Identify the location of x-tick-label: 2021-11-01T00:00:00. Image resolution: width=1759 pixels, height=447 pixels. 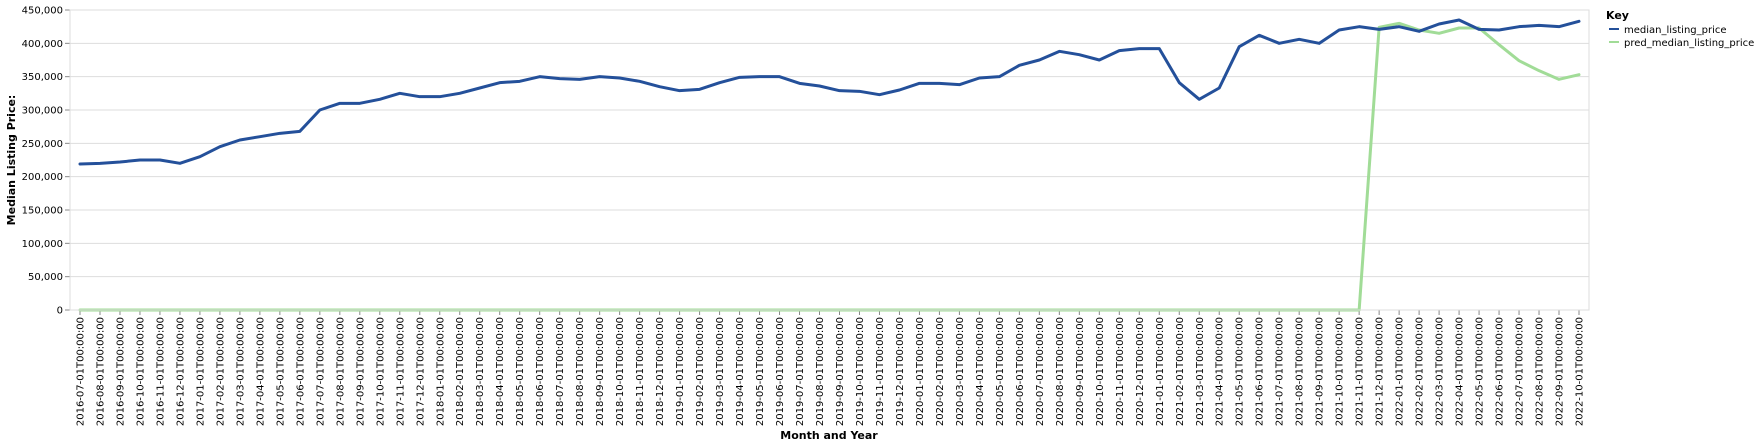
(1360, 371).